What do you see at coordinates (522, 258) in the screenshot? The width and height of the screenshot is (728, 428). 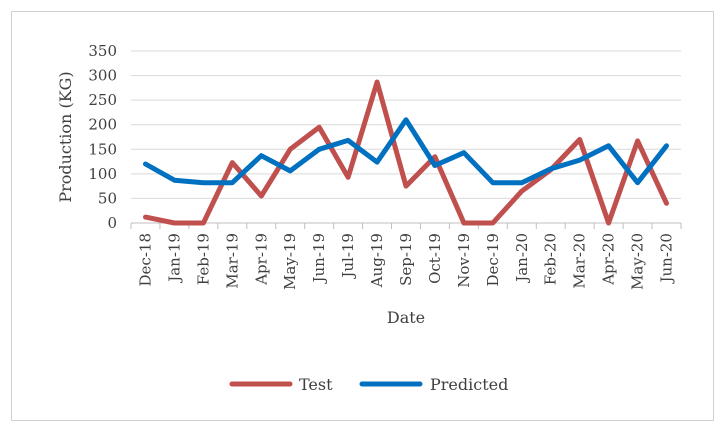 I see `x-tick-label: Jan-20` at bounding box center [522, 258].